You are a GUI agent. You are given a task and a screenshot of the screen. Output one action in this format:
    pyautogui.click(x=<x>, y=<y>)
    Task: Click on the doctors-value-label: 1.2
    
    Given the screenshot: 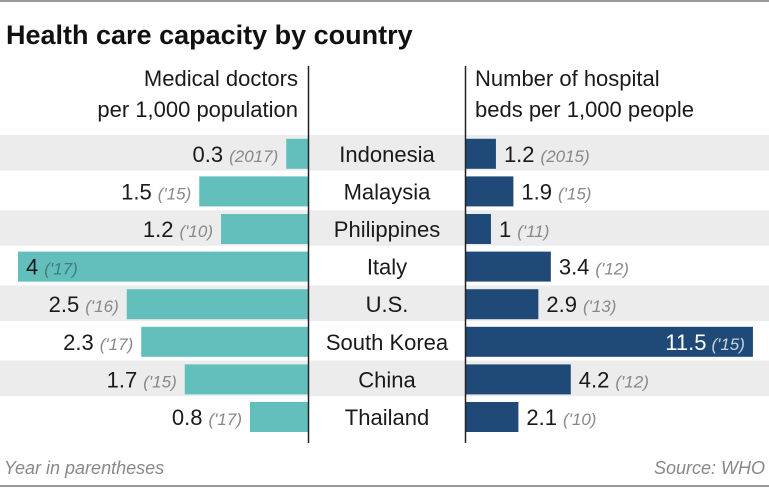 What is the action you would take?
    pyautogui.click(x=158, y=229)
    